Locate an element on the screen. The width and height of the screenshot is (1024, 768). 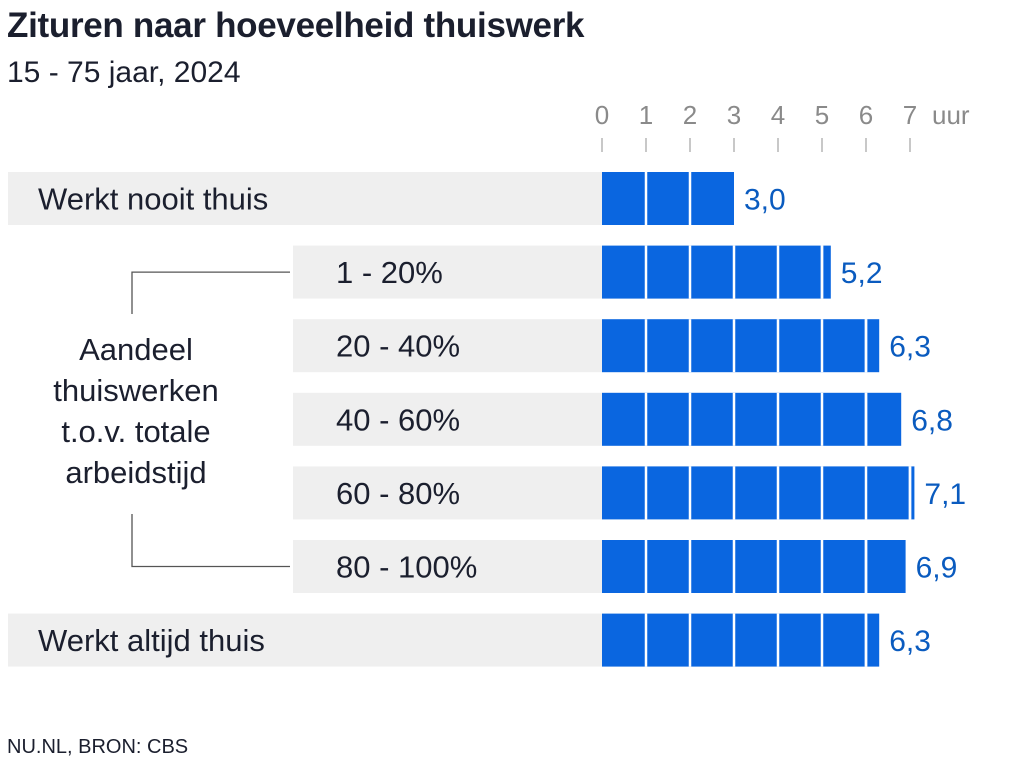
x-tick-label: 6 is located at coordinates (866, 115).